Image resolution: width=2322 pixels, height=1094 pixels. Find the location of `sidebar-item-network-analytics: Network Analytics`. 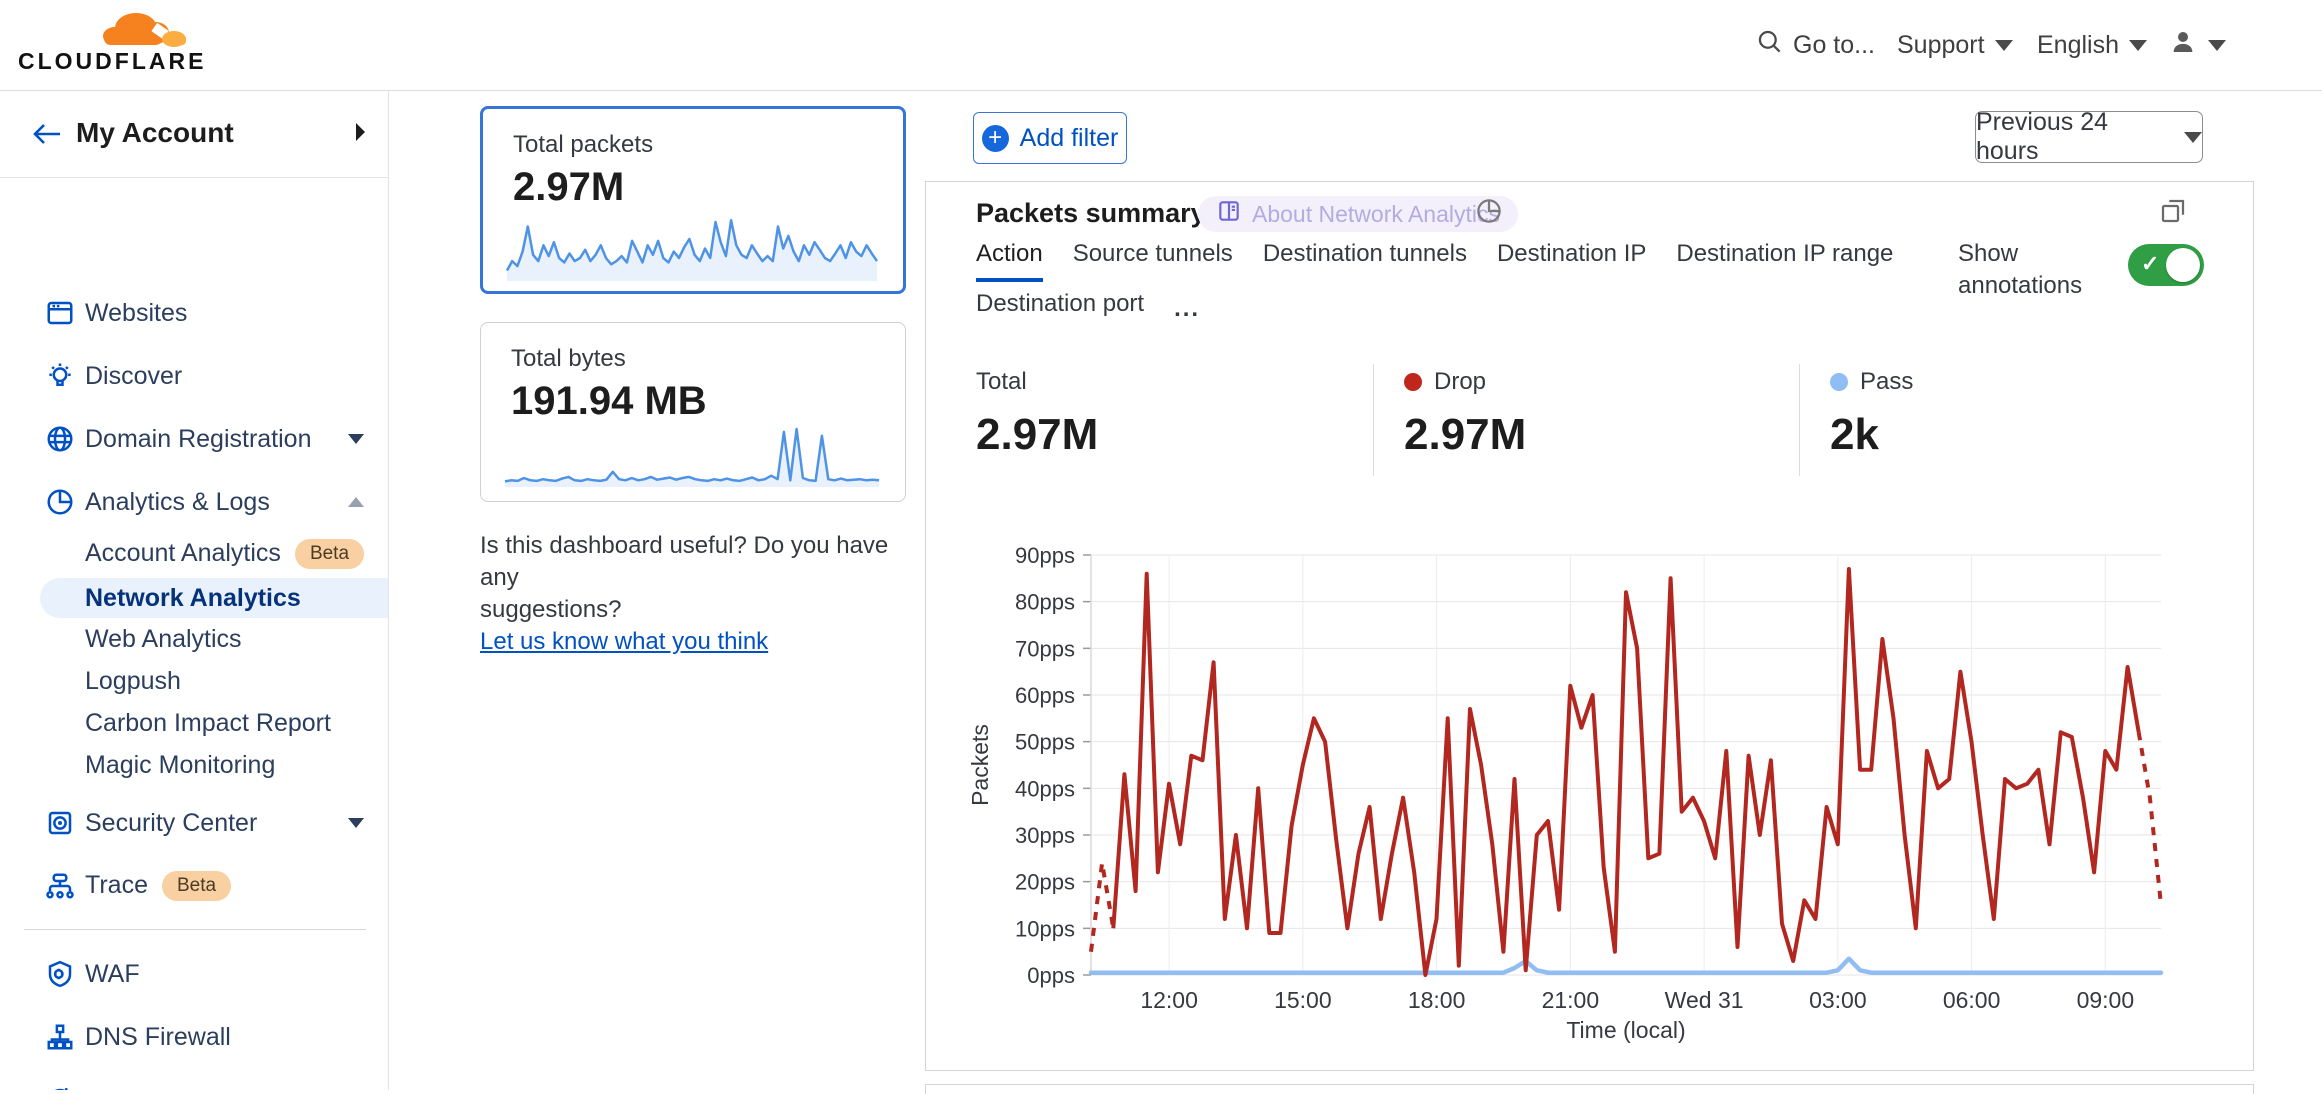

sidebar-item-network-analytics: Network Analytics is located at coordinates (194, 598).